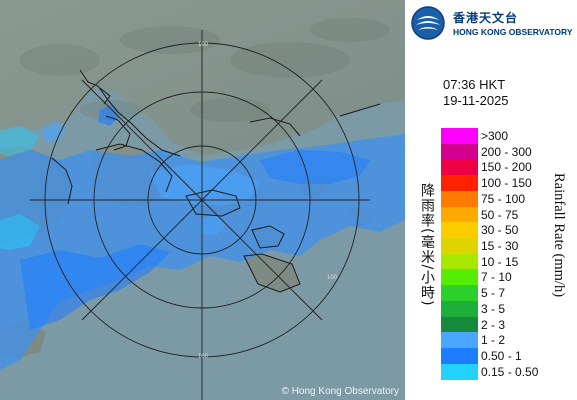 Image resolution: width=577 pixels, height=400 pixels. I want to click on range-ring-label-north: 100, so click(203, 45).